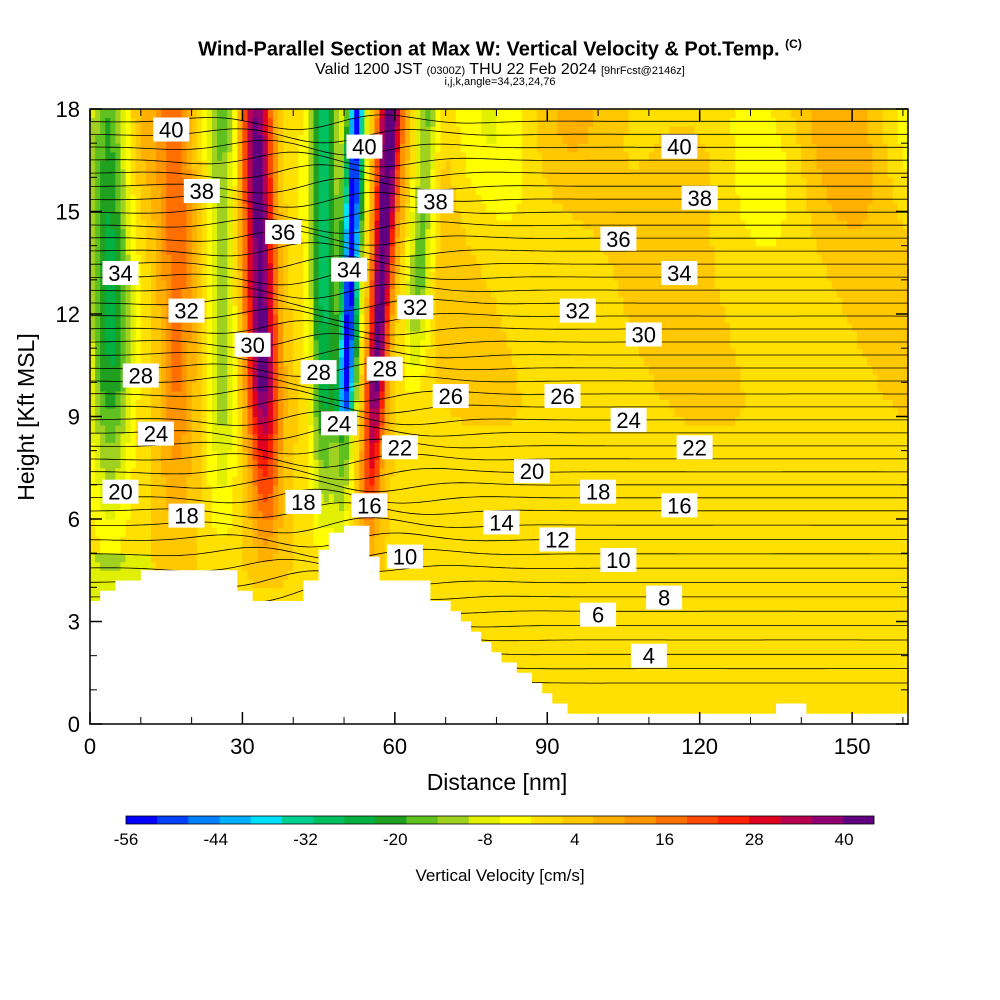 The width and height of the screenshot is (1000, 1000). I want to click on x-tick-label: 120, so click(699, 746).